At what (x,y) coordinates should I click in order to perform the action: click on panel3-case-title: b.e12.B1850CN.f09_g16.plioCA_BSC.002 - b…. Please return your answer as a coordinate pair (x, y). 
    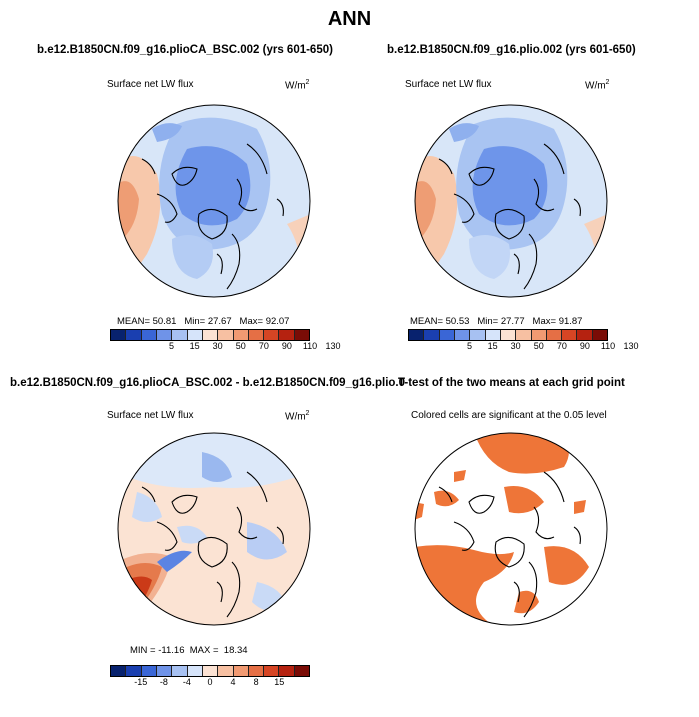
    Looking at the image, I should click on (207, 383).